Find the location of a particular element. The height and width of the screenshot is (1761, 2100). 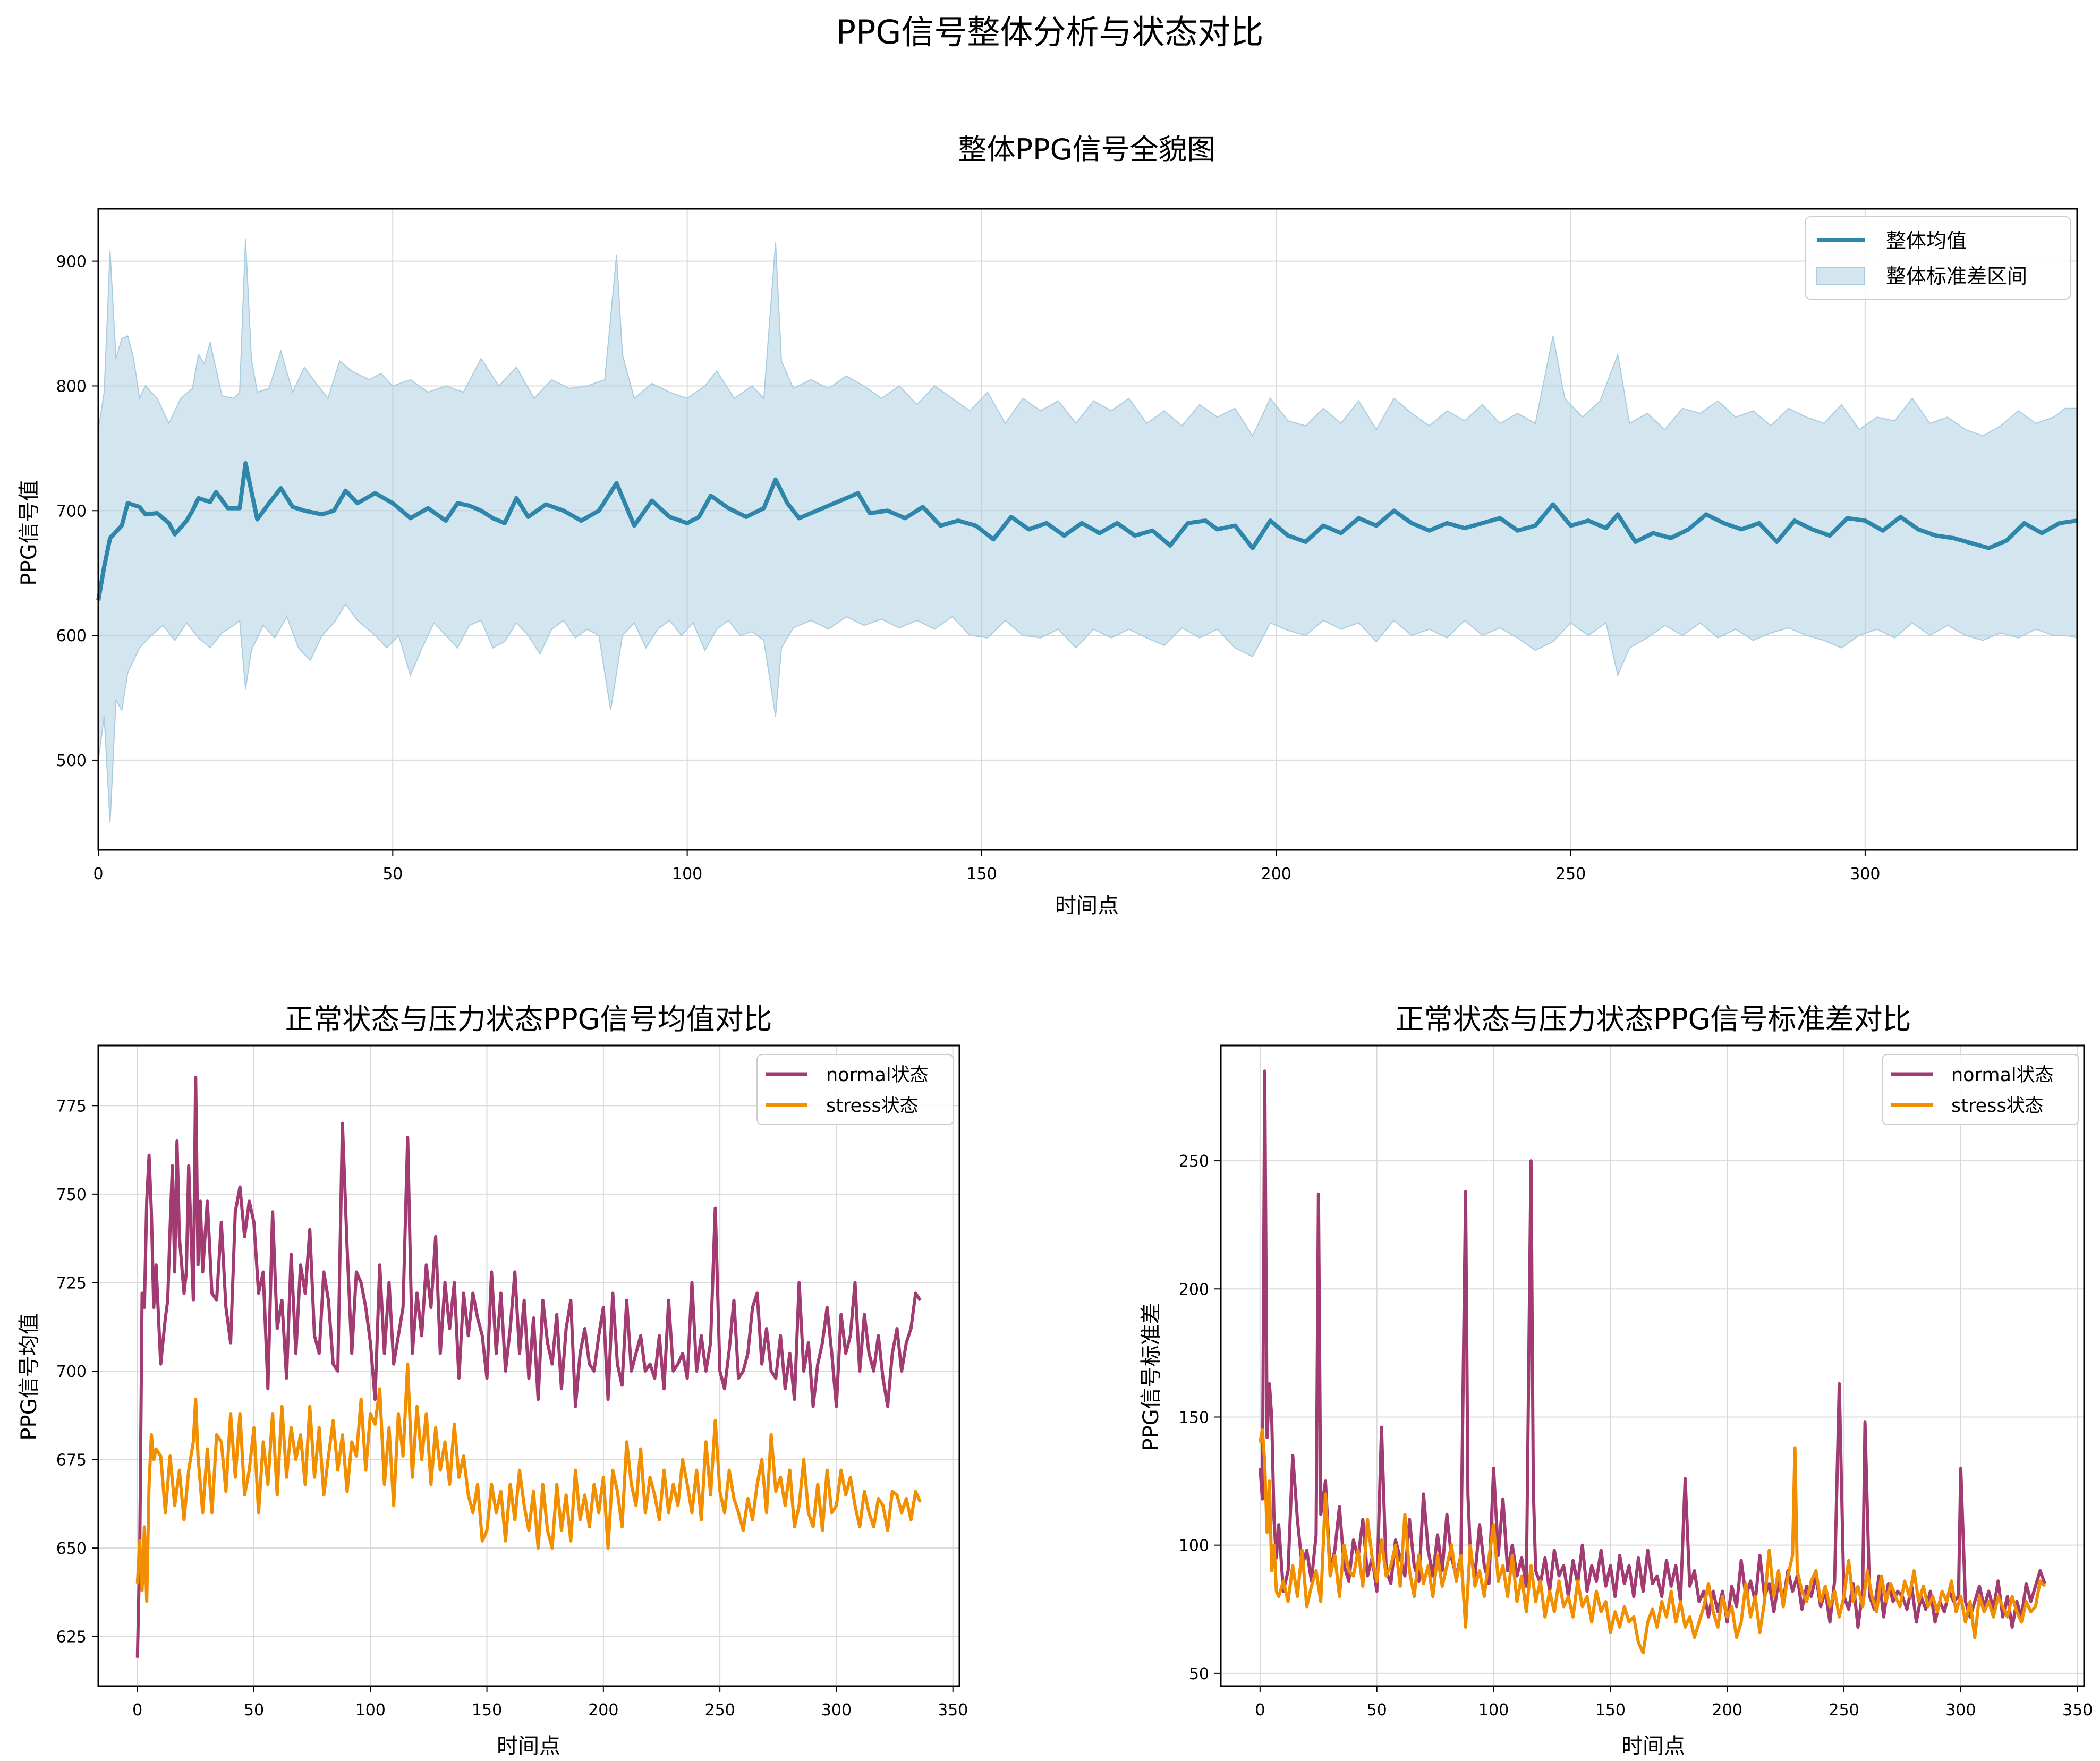

mean-compare-x-tick-label: 250 is located at coordinates (720, 1710).